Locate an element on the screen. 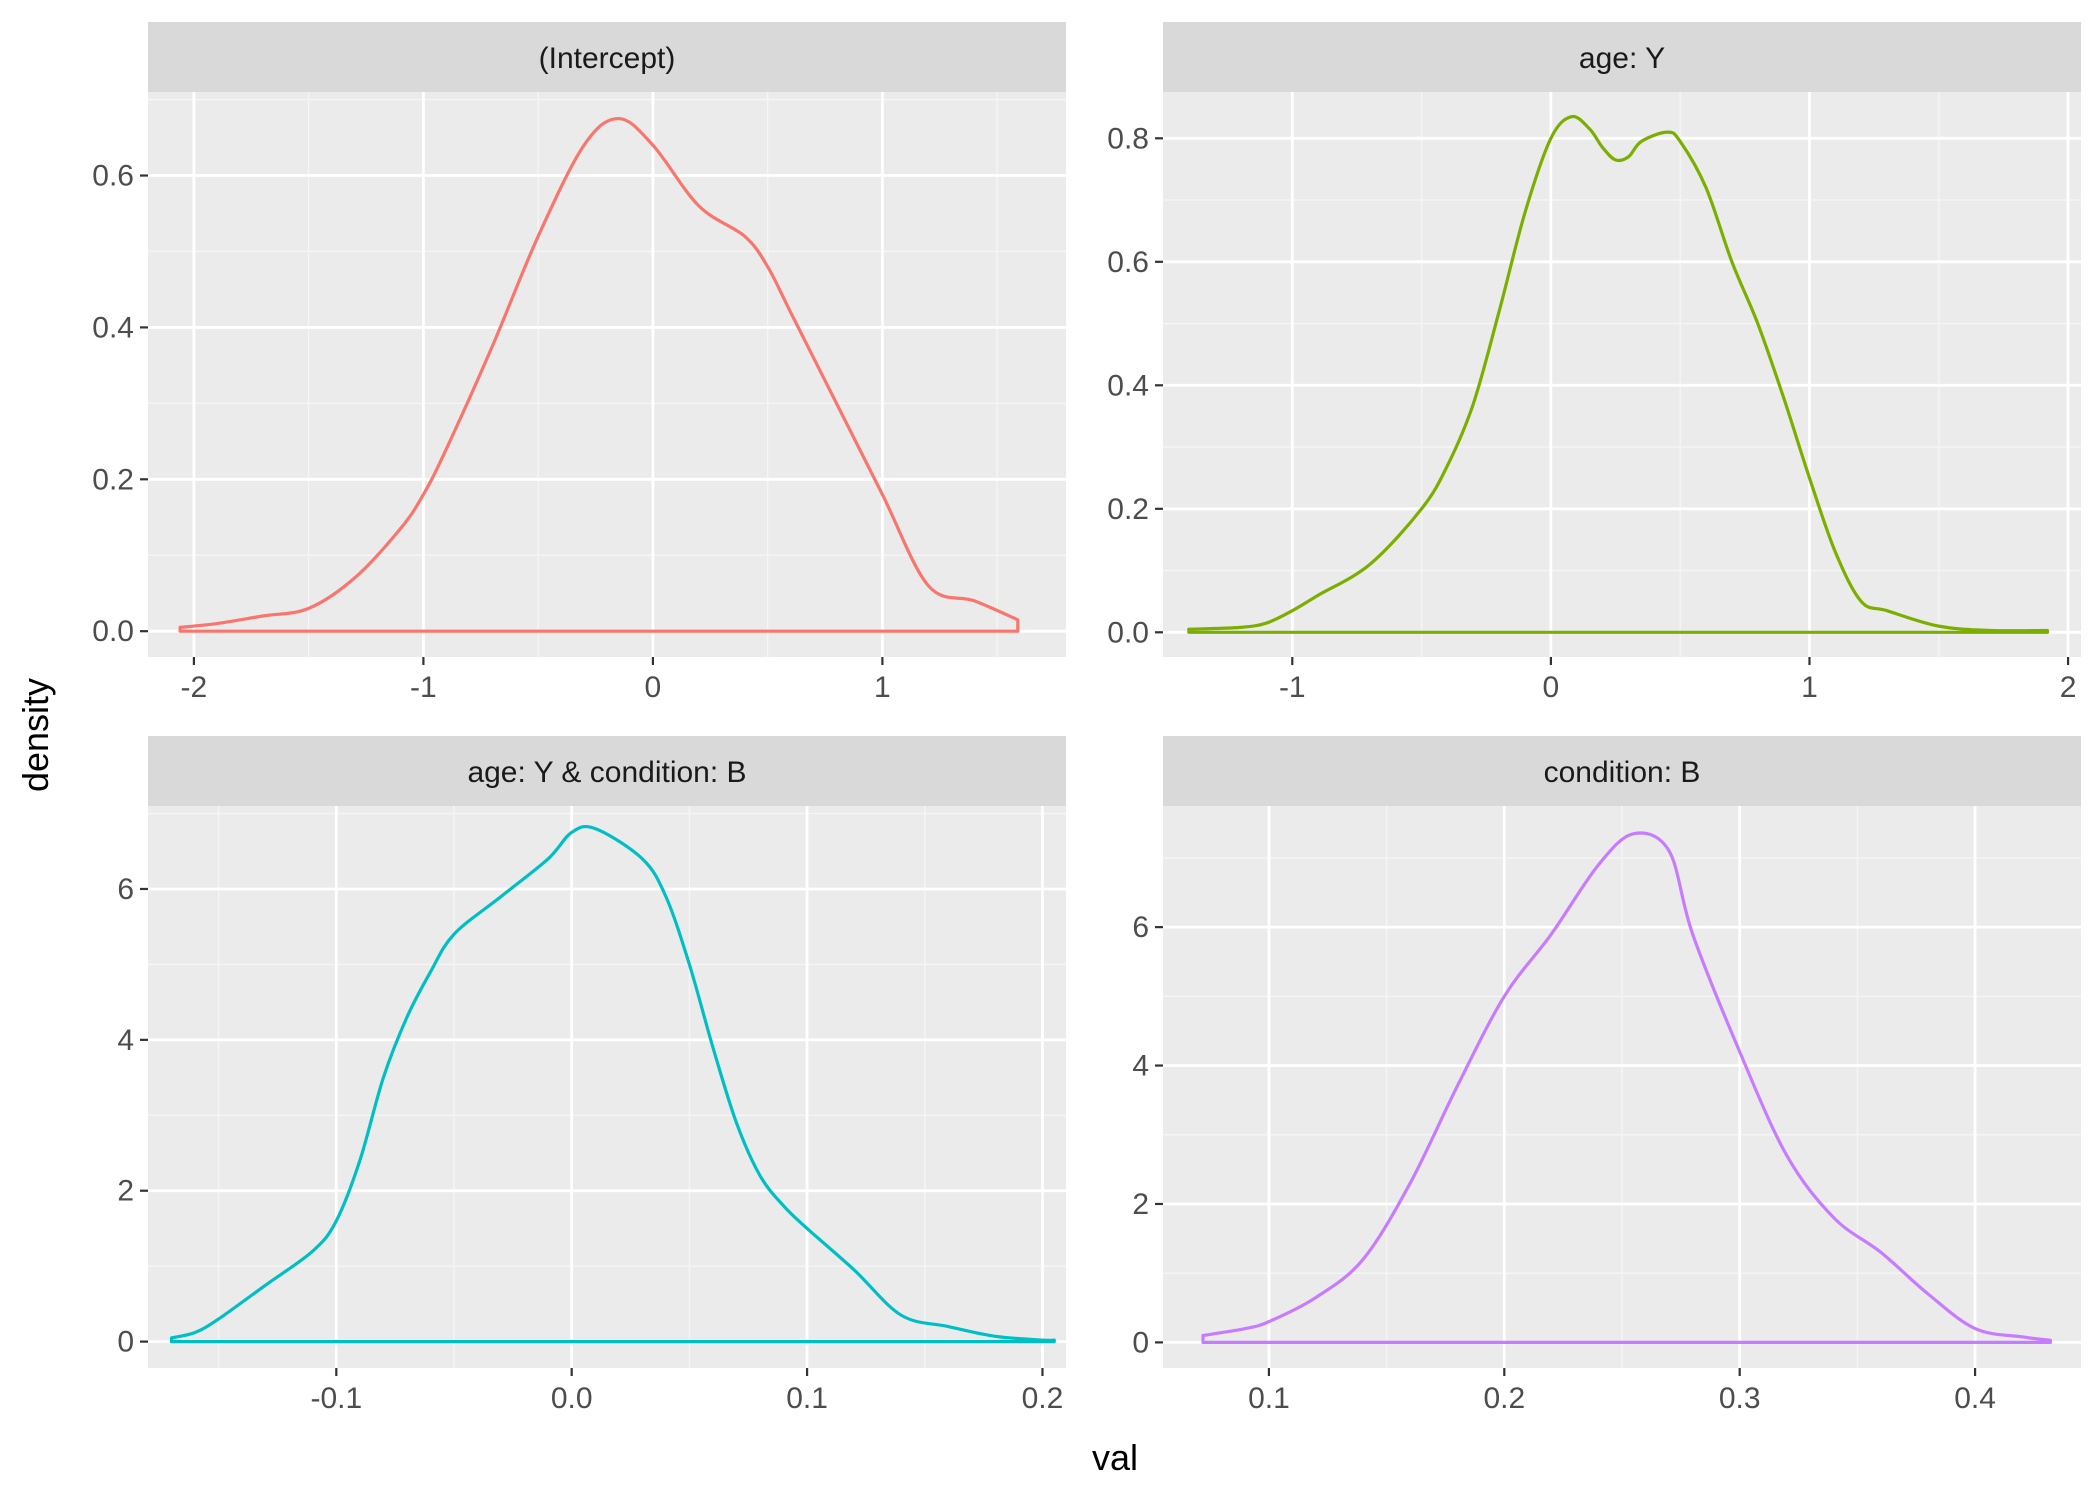 Image resolution: width=2100 pixels, height=1500 pixels. x-tick-label: -2 is located at coordinates (194, 687).